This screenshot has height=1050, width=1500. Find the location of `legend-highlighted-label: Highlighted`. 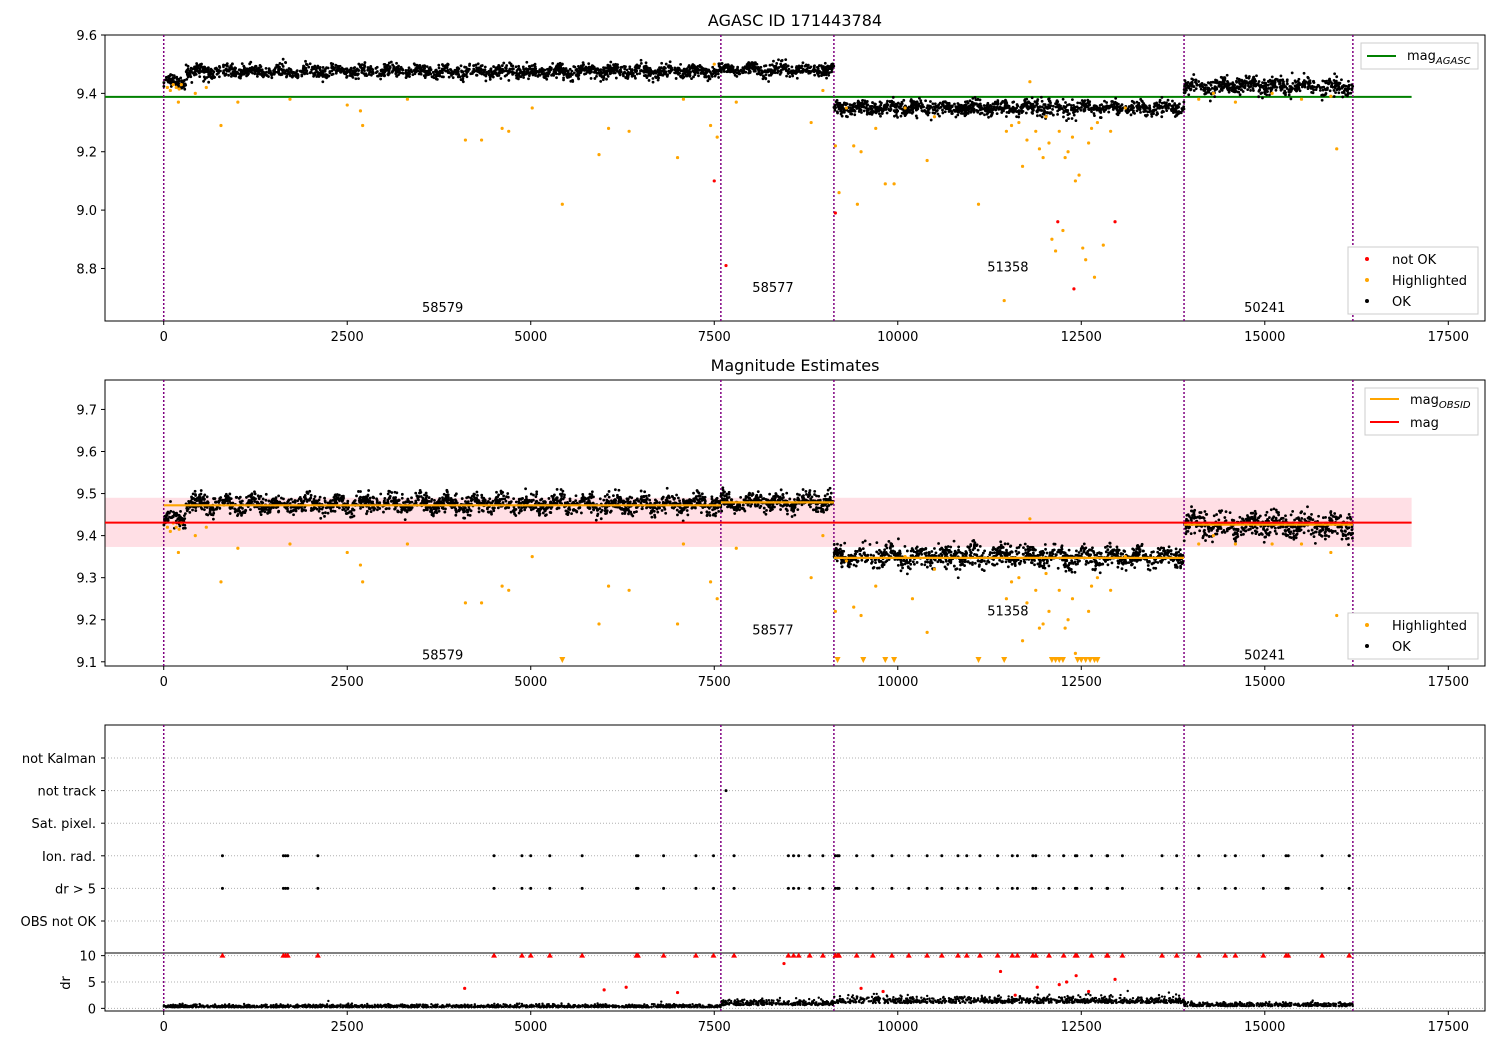

legend-highlighted-label: Highlighted is located at coordinates (1429, 281).